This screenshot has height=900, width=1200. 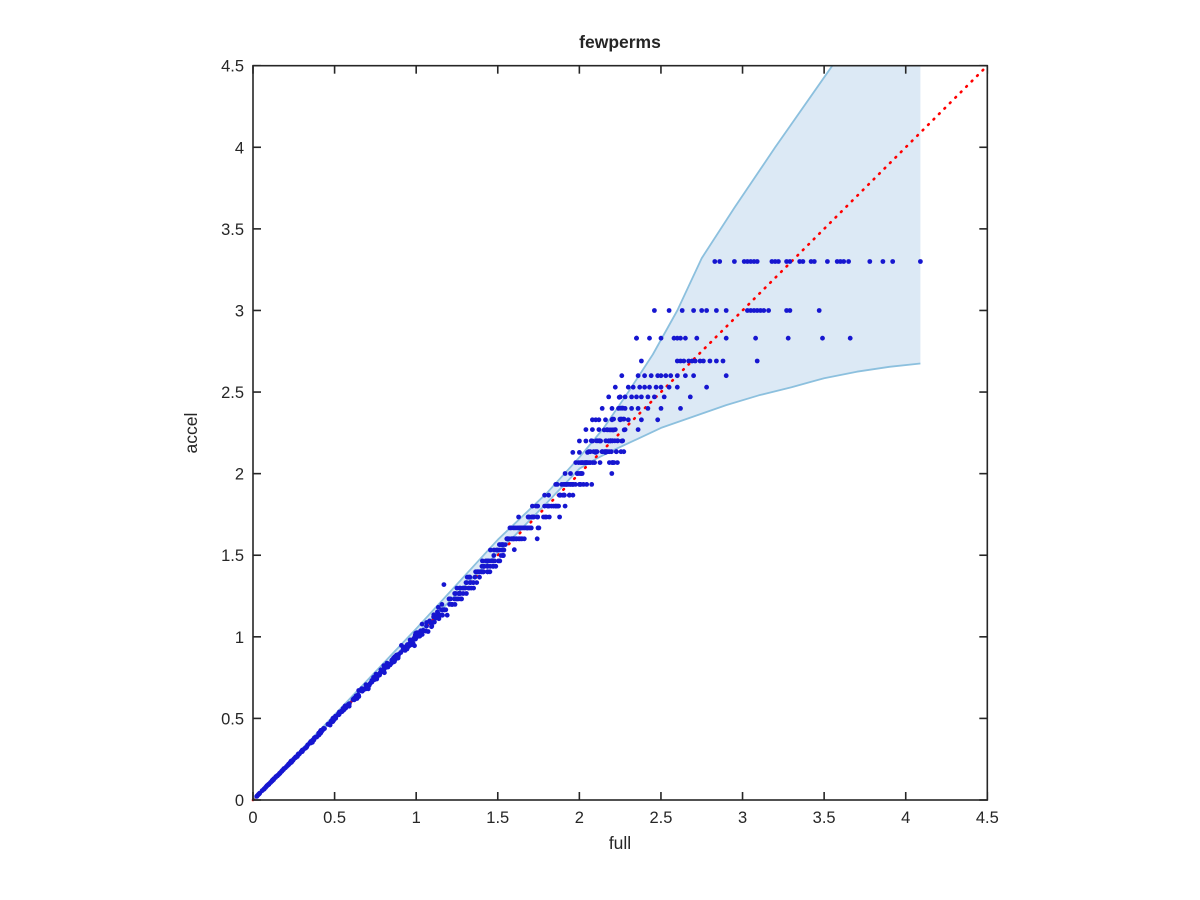 What do you see at coordinates (232, 719) in the screenshot?
I see `y-tick-label: 0.5` at bounding box center [232, 719].